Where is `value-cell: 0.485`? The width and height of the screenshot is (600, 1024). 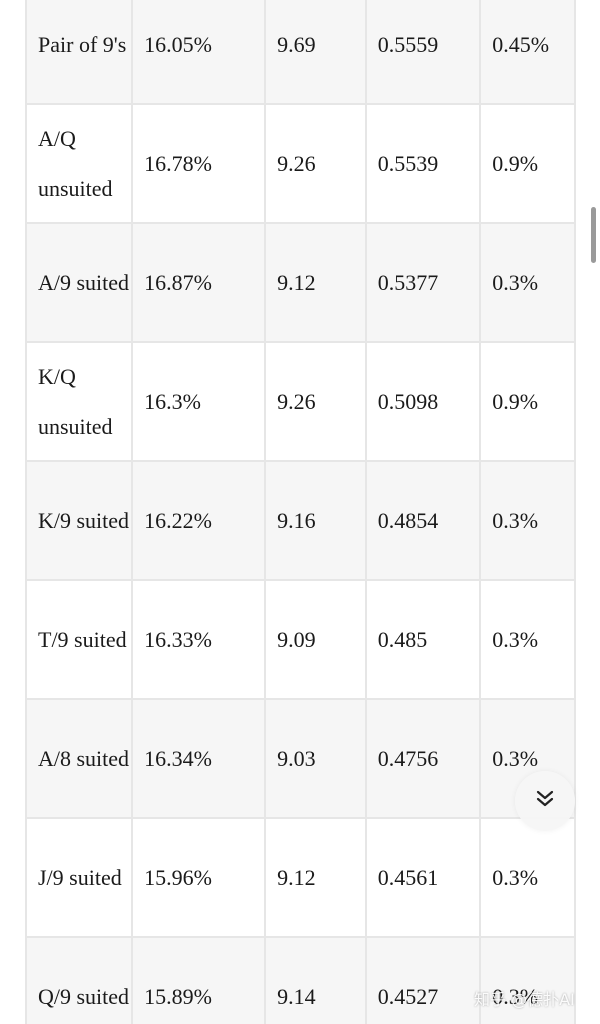
value-cell: 0.485 is located at coordinates (423, 639).